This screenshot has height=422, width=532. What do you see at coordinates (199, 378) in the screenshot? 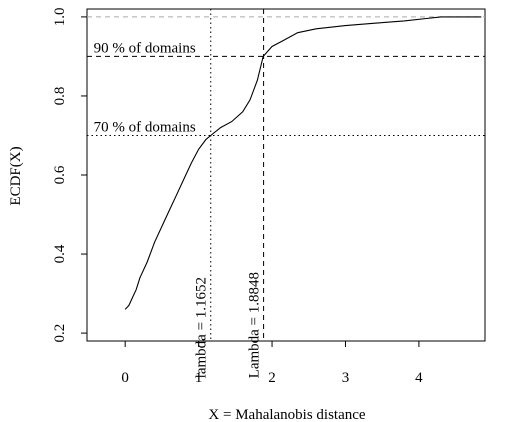
I see `x-tick-label-1: 1` at bounding box center [199, 378].